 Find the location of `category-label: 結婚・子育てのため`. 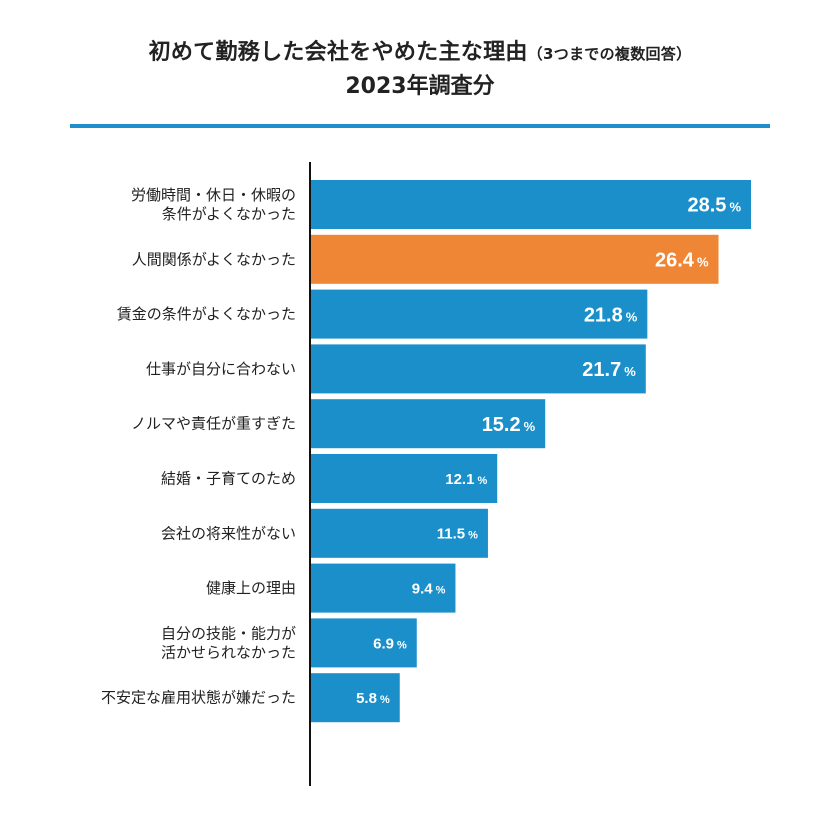

category-label: 結婚・子育てのため is located at coordinates (228, 479).